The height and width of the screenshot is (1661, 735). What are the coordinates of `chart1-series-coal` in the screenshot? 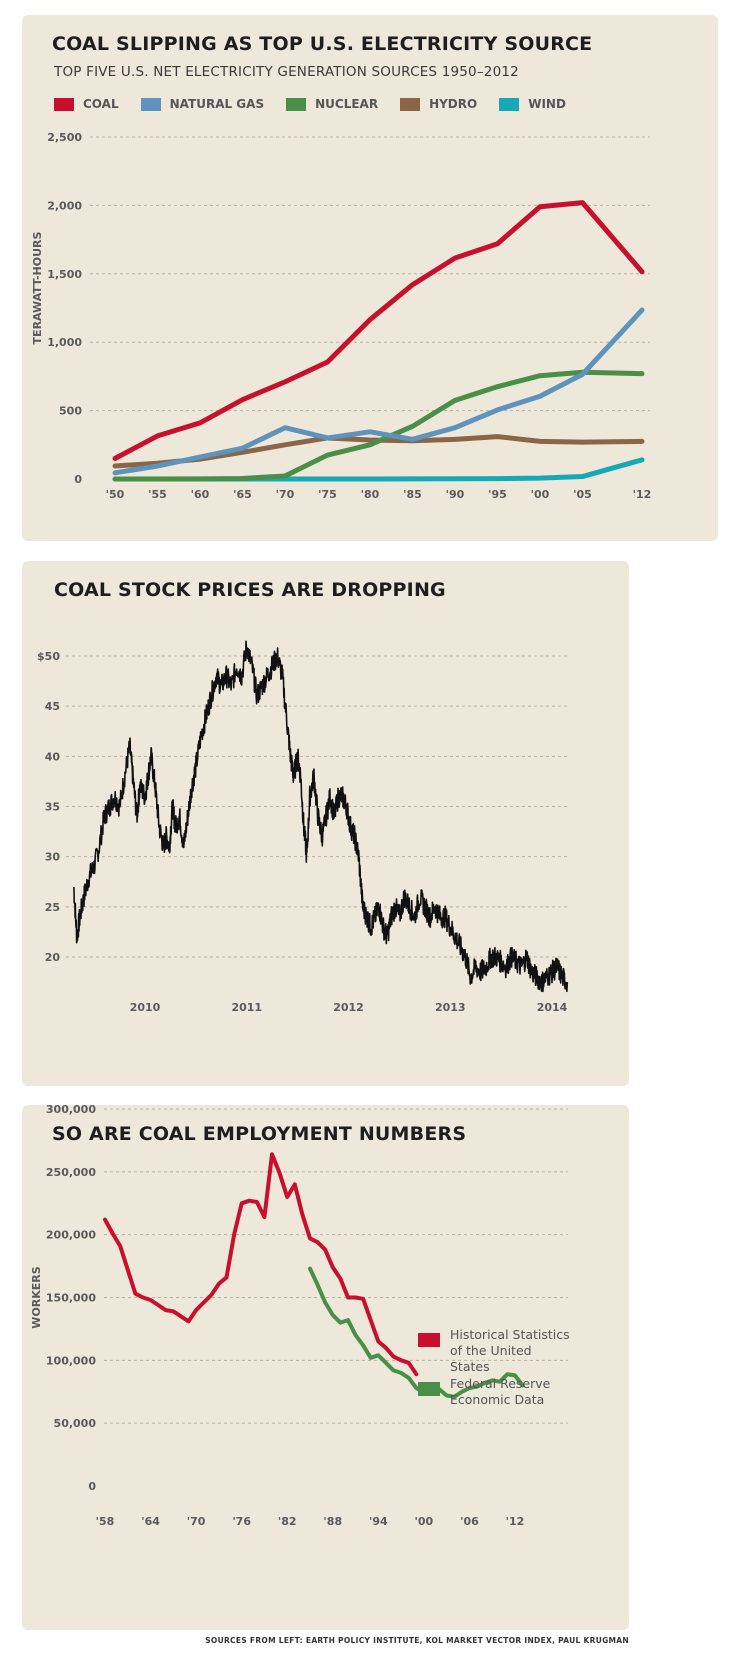 It's located at (378, 330).